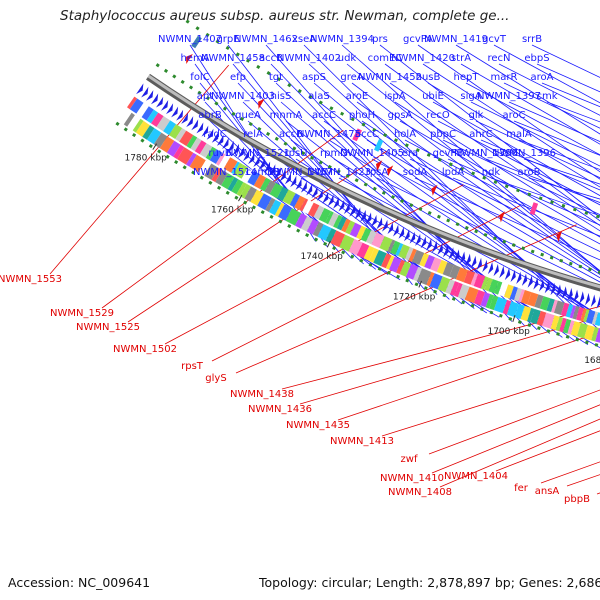  I want to click on forward-gene-label: gcvPA, so click(418, 39).